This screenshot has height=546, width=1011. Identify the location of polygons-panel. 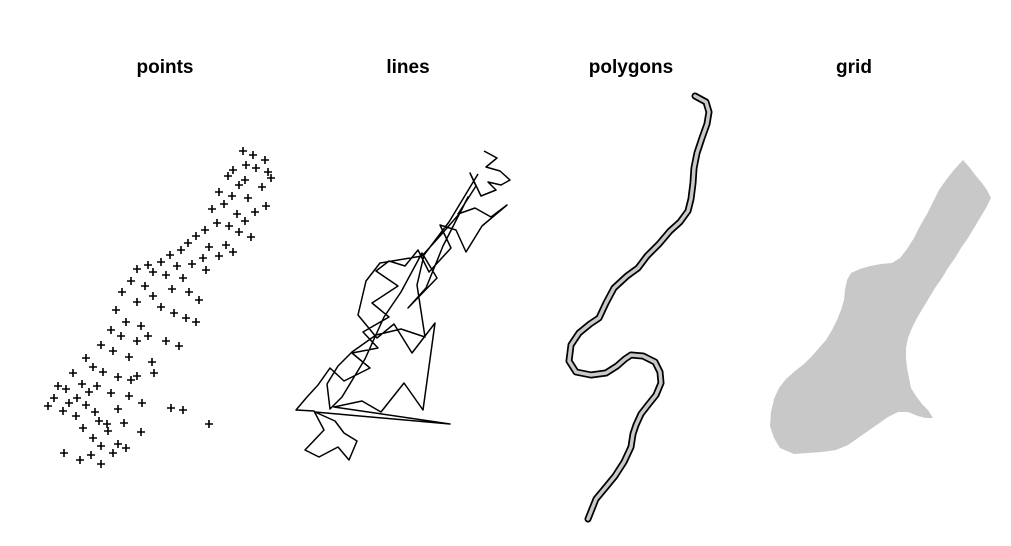
(639, 307).